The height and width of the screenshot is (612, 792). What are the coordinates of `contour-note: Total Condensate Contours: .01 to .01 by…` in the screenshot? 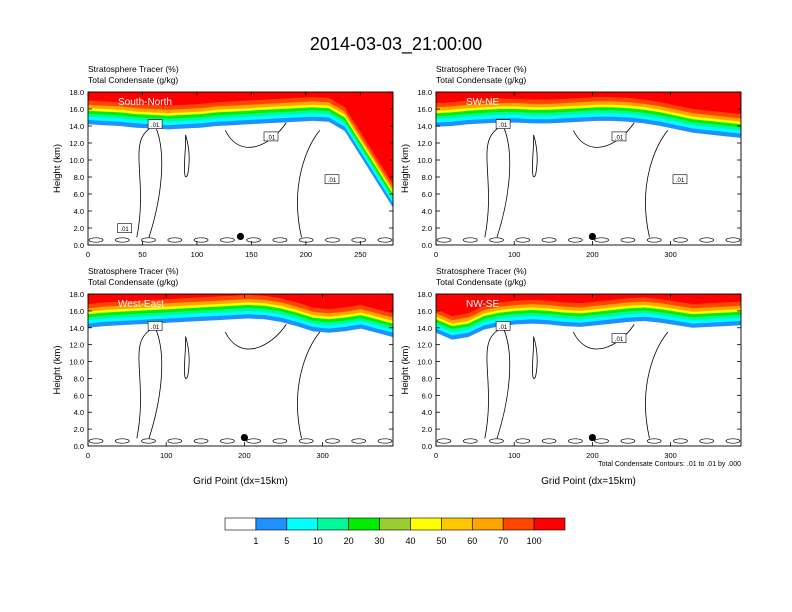 It's located at (669, 464).